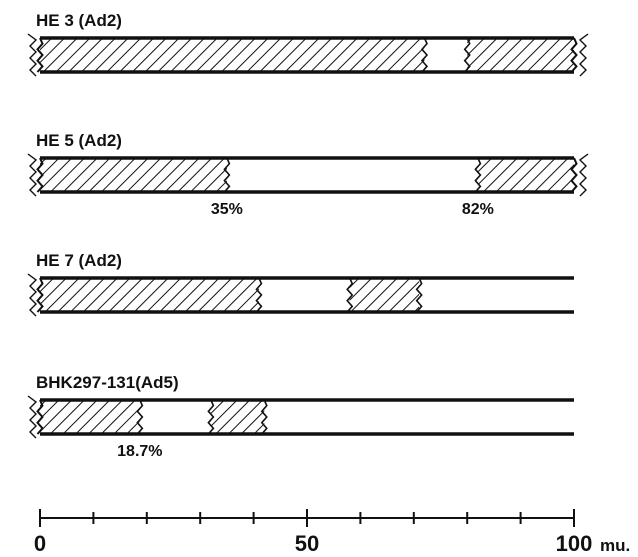 The image size is (638, 557). What do you see at coordinates (107, 382) in the screenshot?
I see `track-label: BHK297-131(Ad5)` at bounding box center [107, 382].